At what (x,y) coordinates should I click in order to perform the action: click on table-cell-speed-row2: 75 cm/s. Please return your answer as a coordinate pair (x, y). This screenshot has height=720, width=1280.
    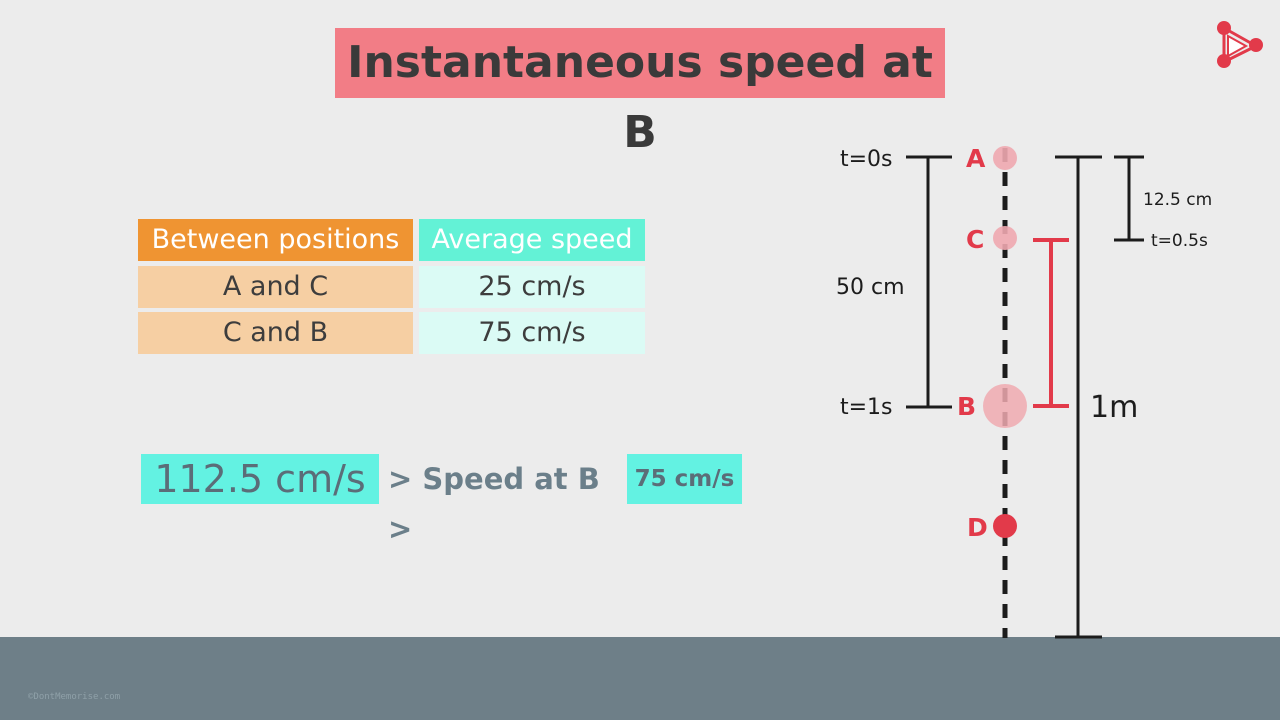
    Looking at the image, I should click on (532, 333).